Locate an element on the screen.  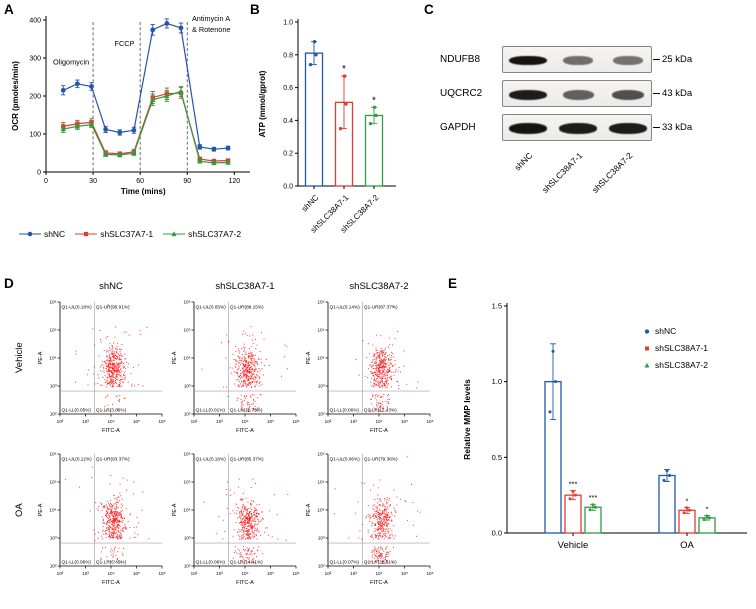
svg-text: Time (mins) is located at coordinates (143, 191).